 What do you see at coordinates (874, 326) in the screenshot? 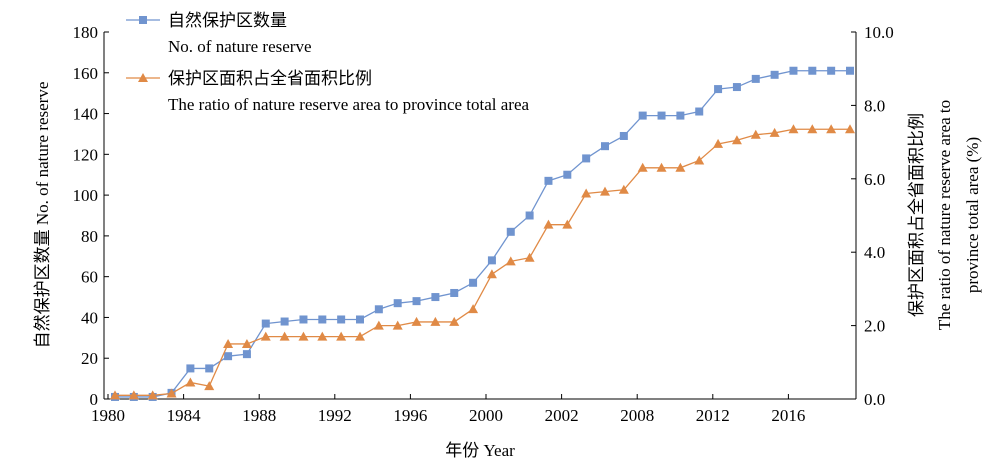
I see `y-right-tick-label: 2.0` at bounding box center [874, 326].